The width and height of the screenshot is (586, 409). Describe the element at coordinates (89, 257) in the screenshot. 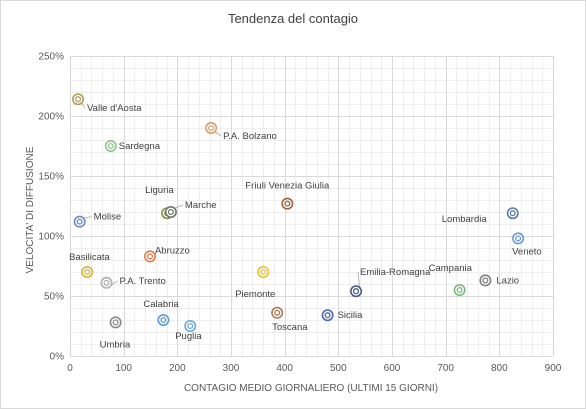

I see `point-label: Basilicata` at that location.